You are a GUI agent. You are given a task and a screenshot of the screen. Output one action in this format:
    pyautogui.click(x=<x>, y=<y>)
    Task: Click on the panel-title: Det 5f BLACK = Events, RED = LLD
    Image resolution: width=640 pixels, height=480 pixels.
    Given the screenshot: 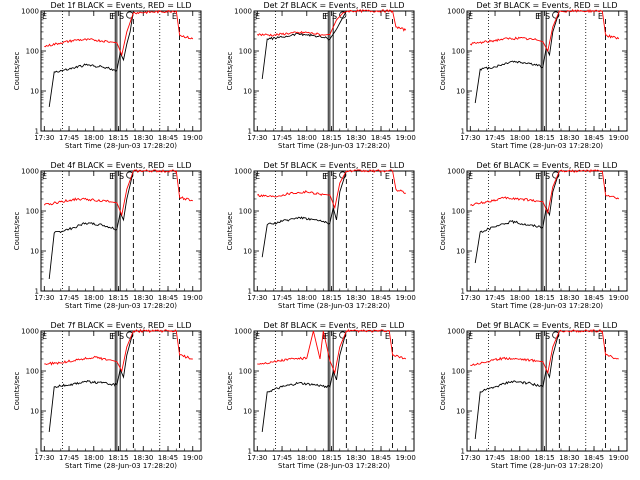 What is the action you would take?
    pyautogui.click(x=333, y=165)
    